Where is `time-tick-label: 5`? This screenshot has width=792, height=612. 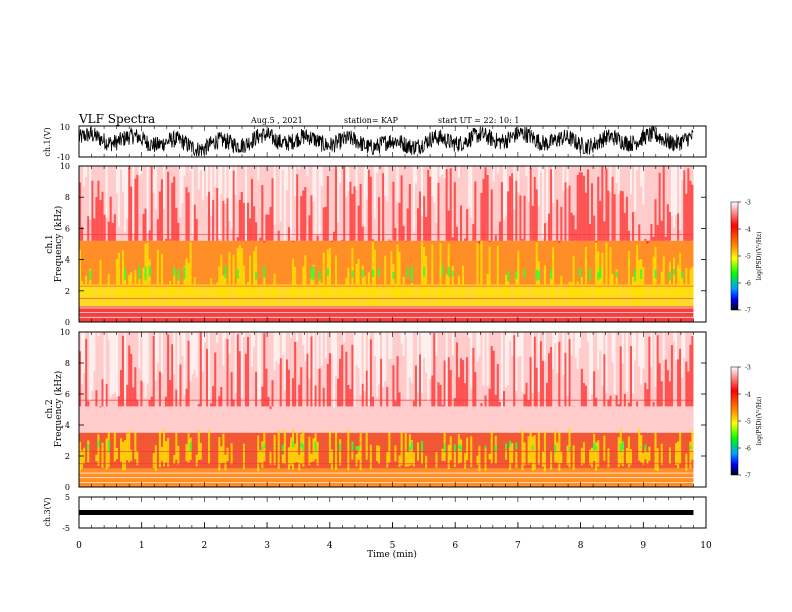 time-tick-label: 5 is located at coordinates (393, 546).